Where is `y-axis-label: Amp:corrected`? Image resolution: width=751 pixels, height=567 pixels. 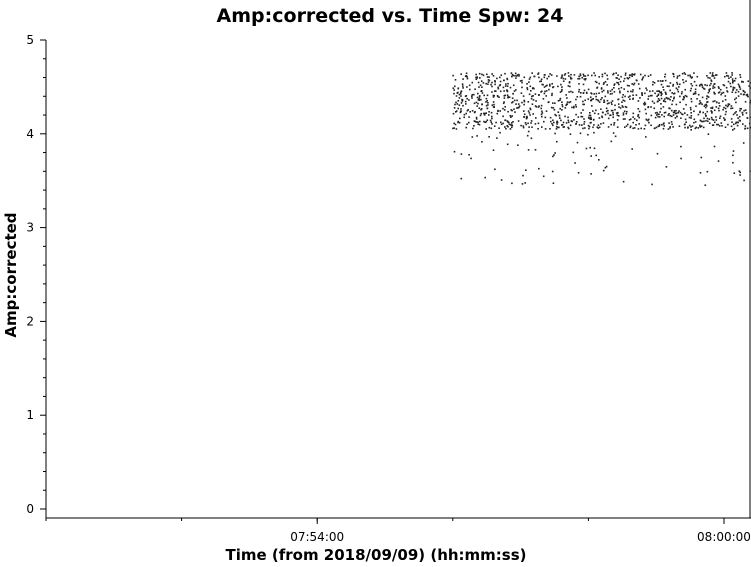 y-axis-label: Amp:corrected is located at coordinates (11, 274).